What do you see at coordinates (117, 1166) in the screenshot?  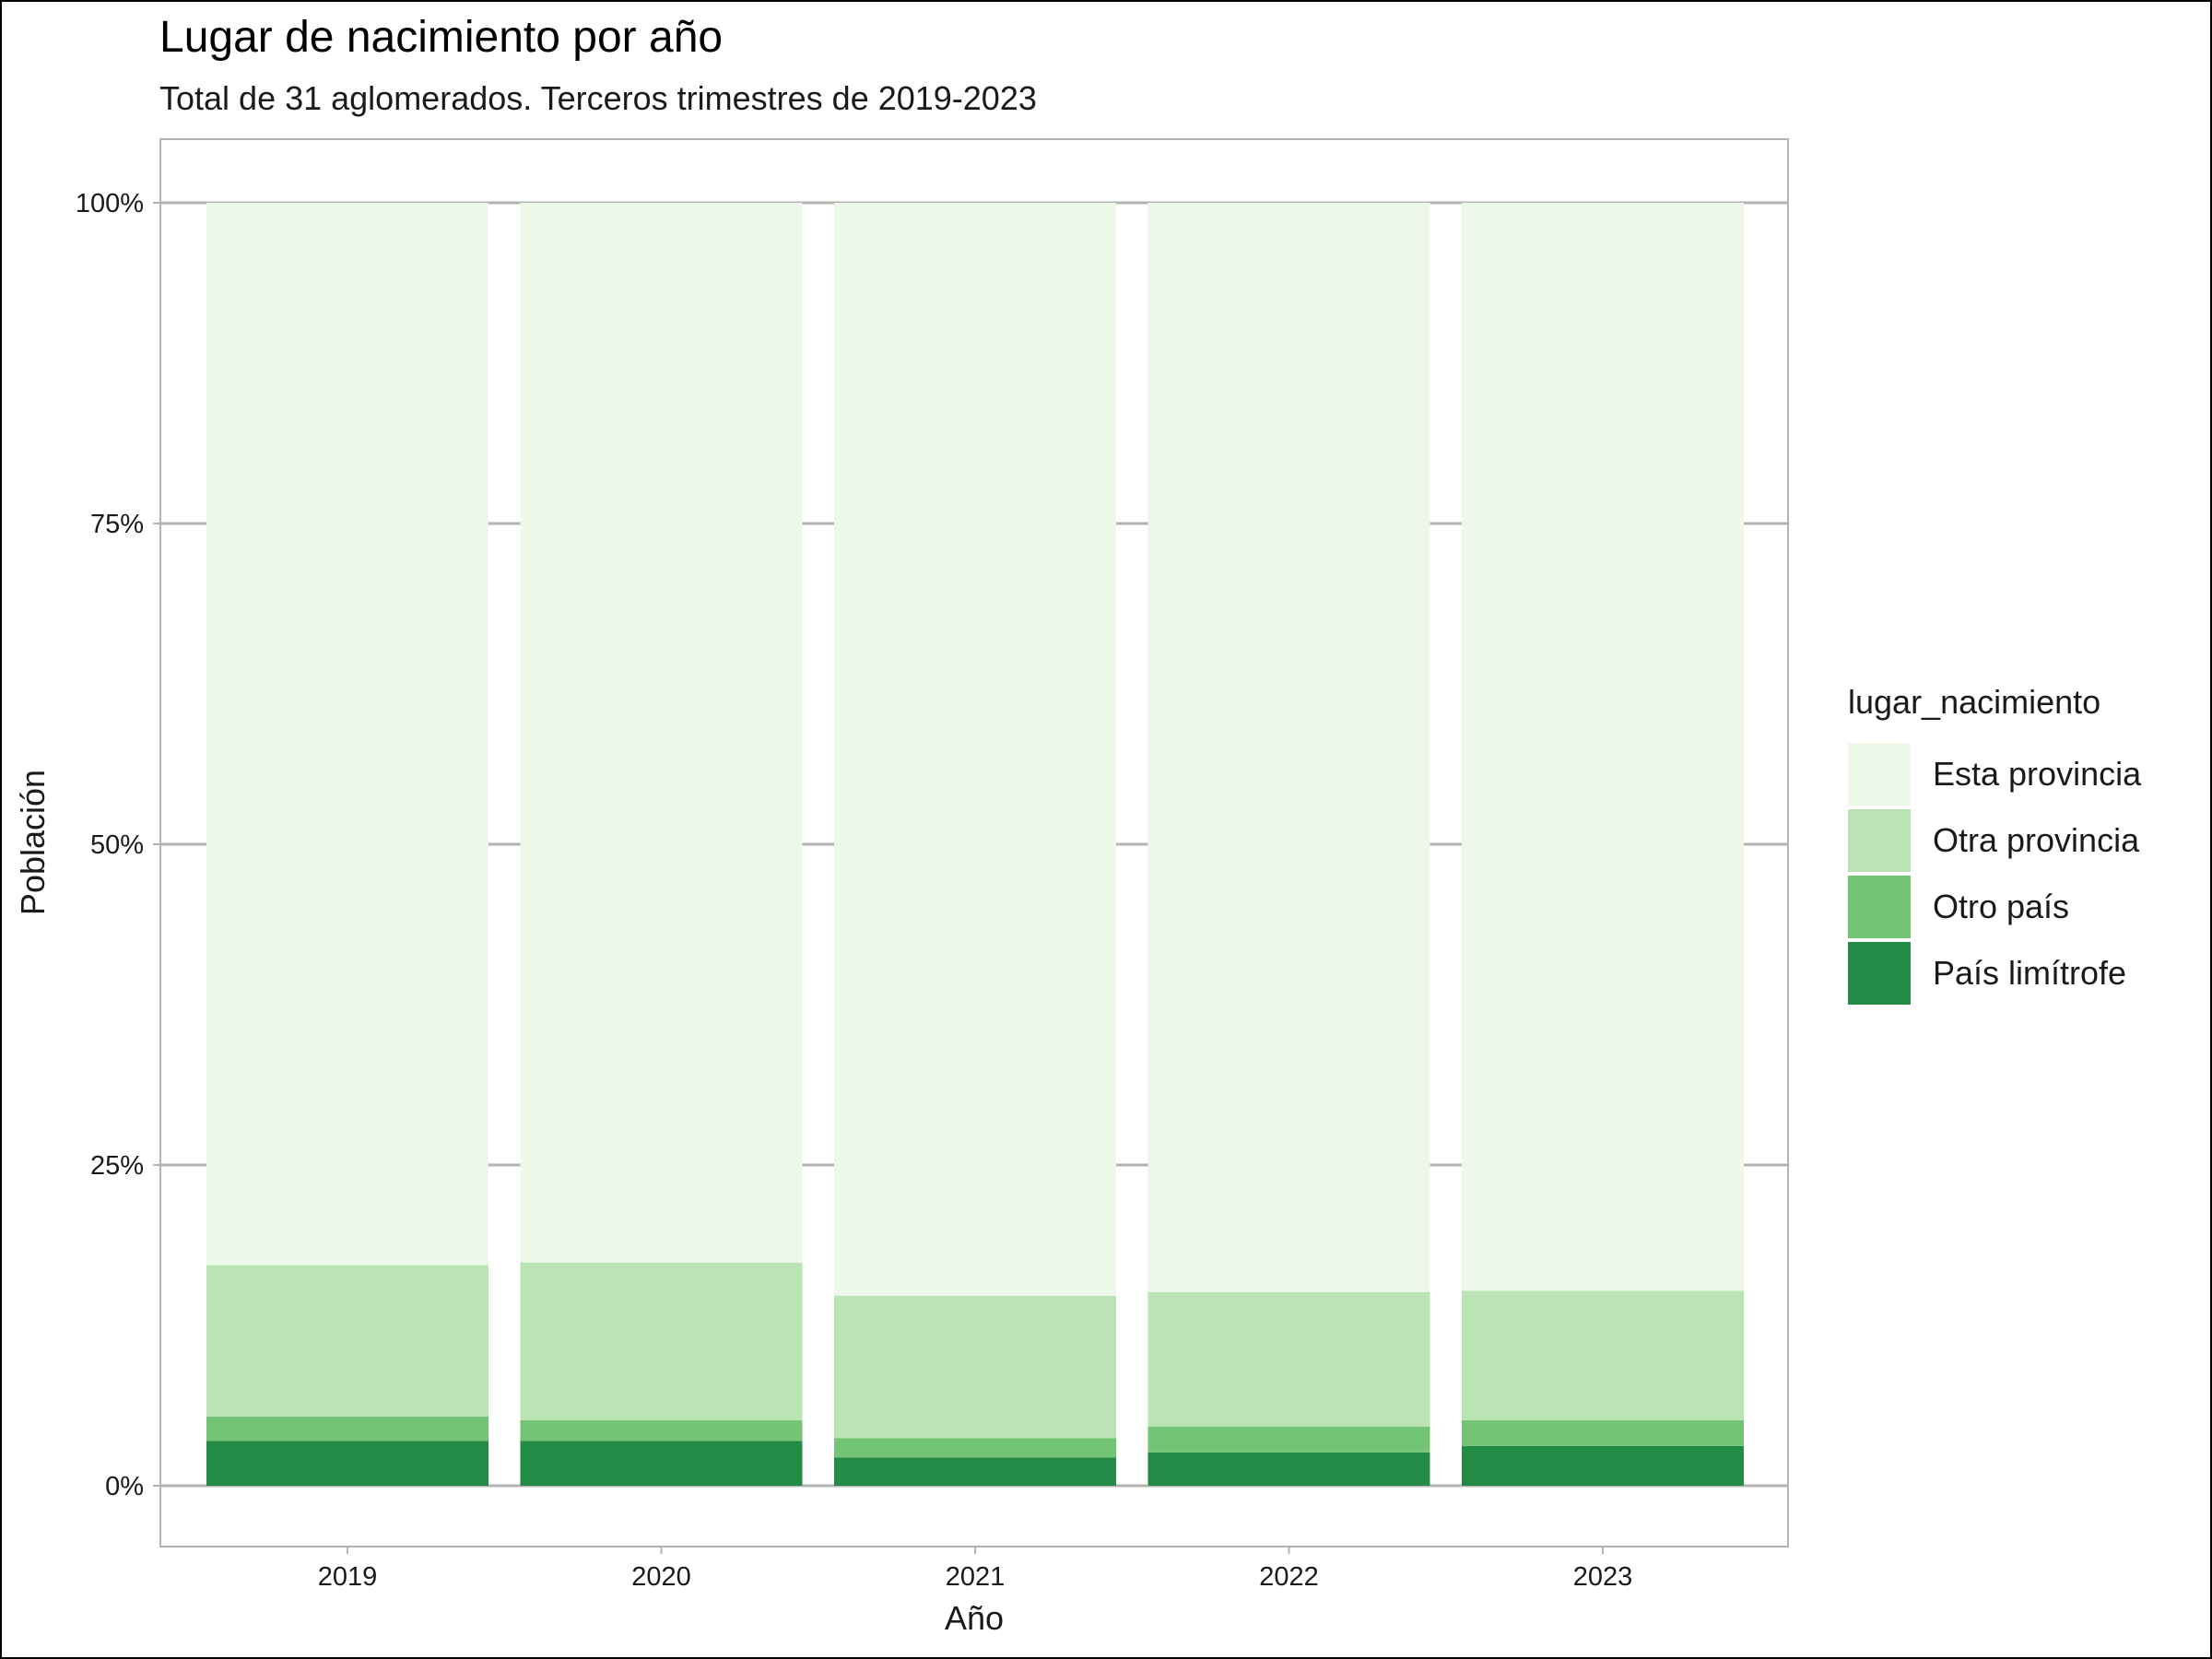 I see `y-tick-label: 25%` at bounding box center [117, 1166].